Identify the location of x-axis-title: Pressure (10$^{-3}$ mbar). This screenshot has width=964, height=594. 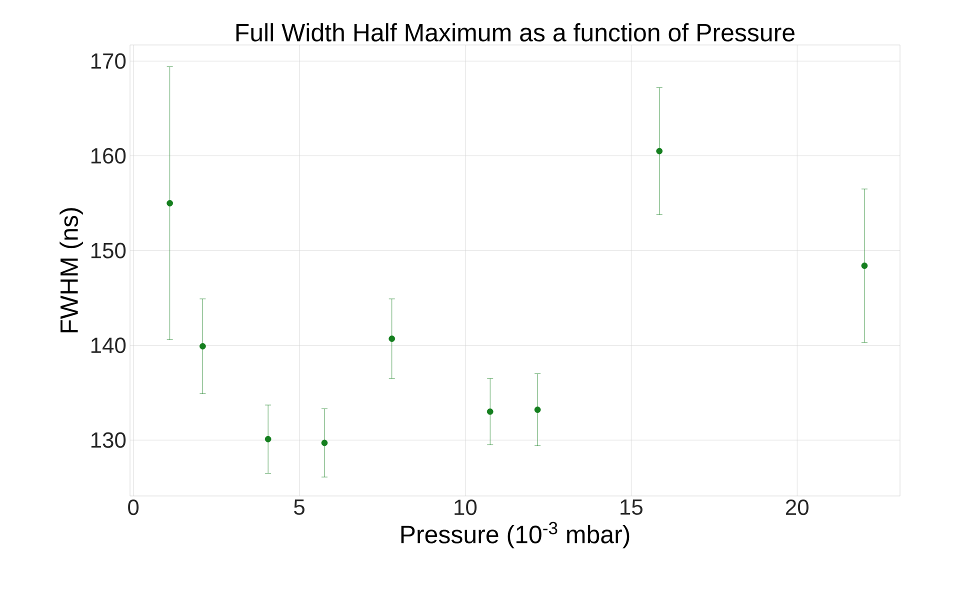
(515, 535).